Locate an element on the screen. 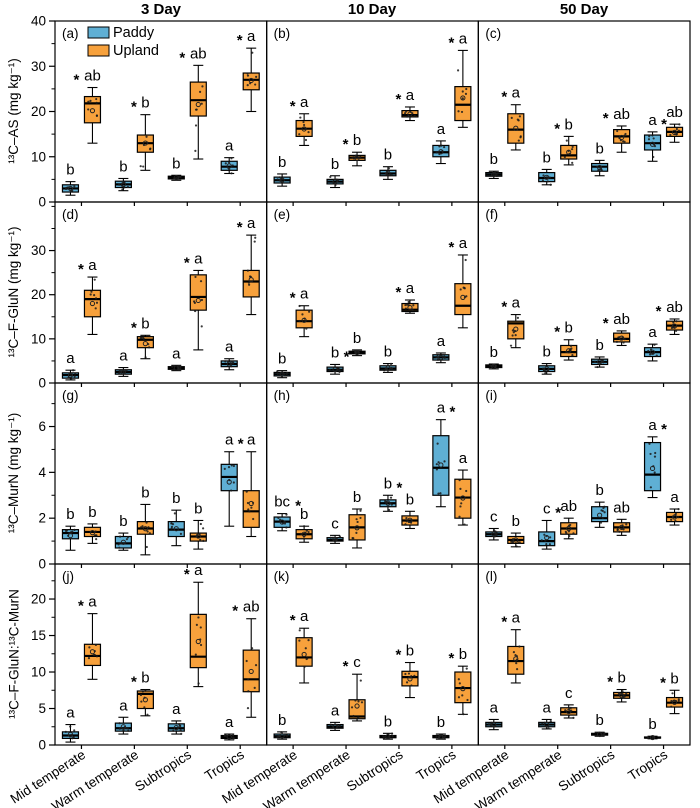 The height and width of the screenshot is (808, 700). x-axis-label: Subtropics is located at coordinates (375, 770).